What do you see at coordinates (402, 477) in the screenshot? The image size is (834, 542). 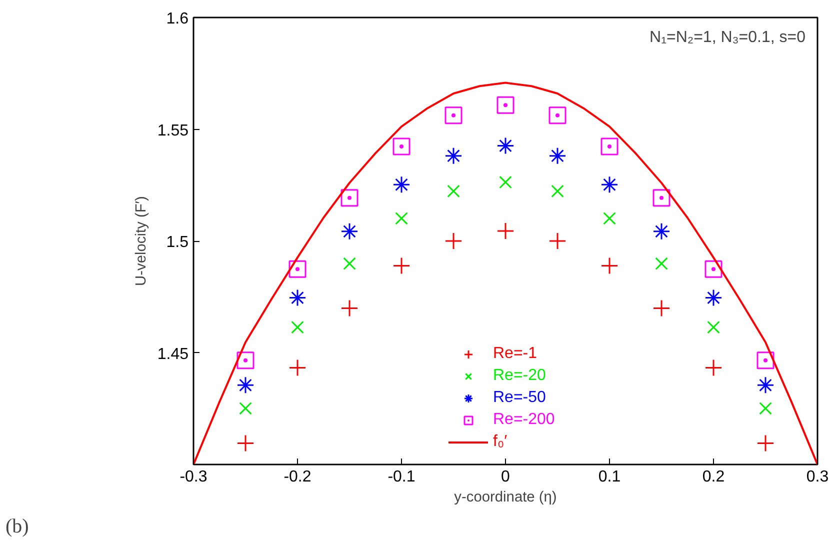 I see `x-tick-label: -0.1` at bounding box center [402, 477].